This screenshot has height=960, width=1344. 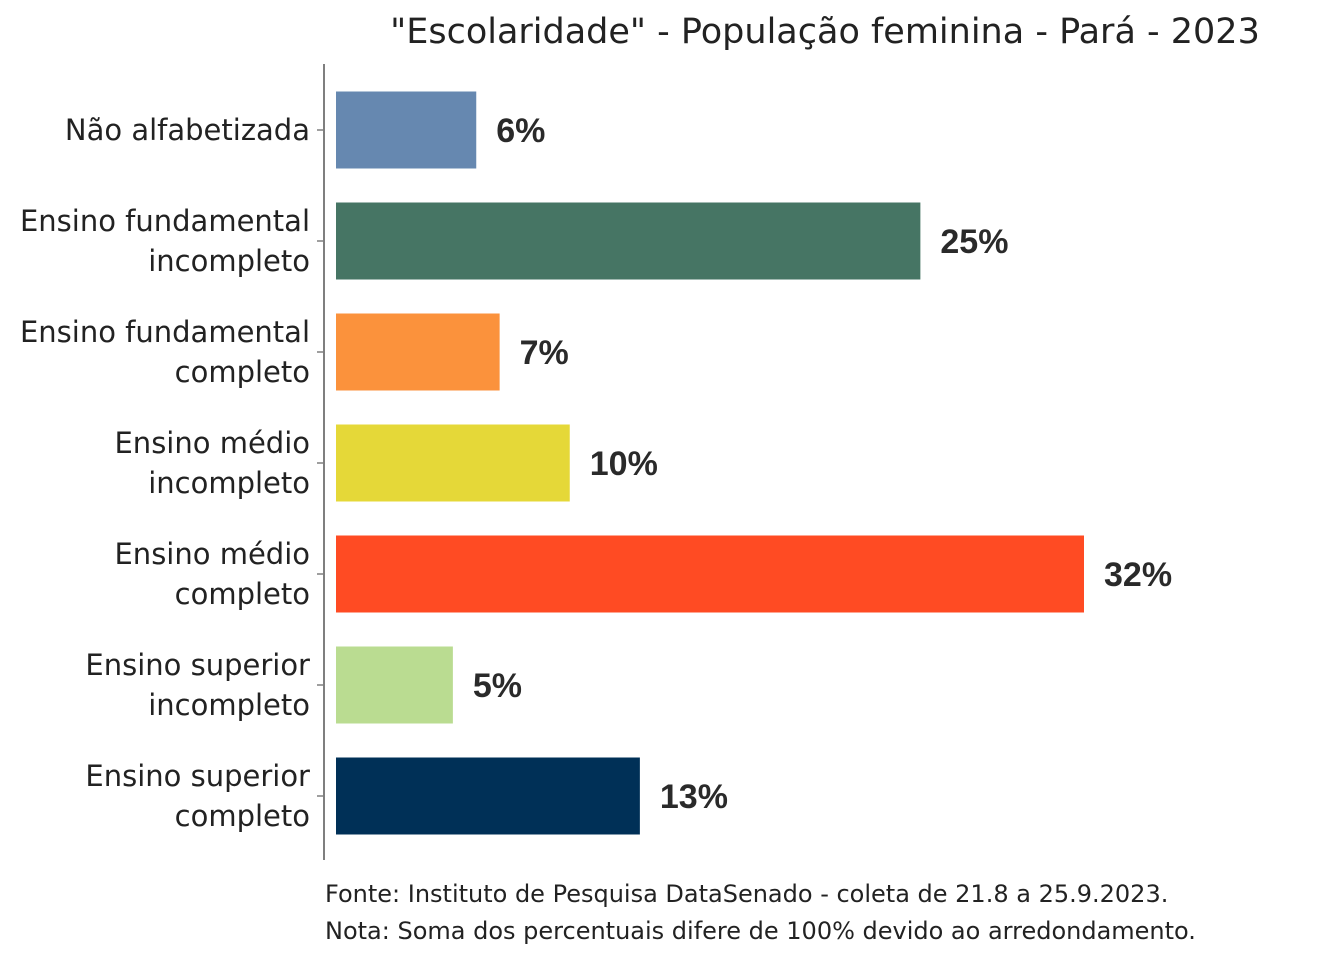 What do you see at coordinates (544, 353) in the screenshot?
I see `value-label: 7%` at bounding box center [544, 353].